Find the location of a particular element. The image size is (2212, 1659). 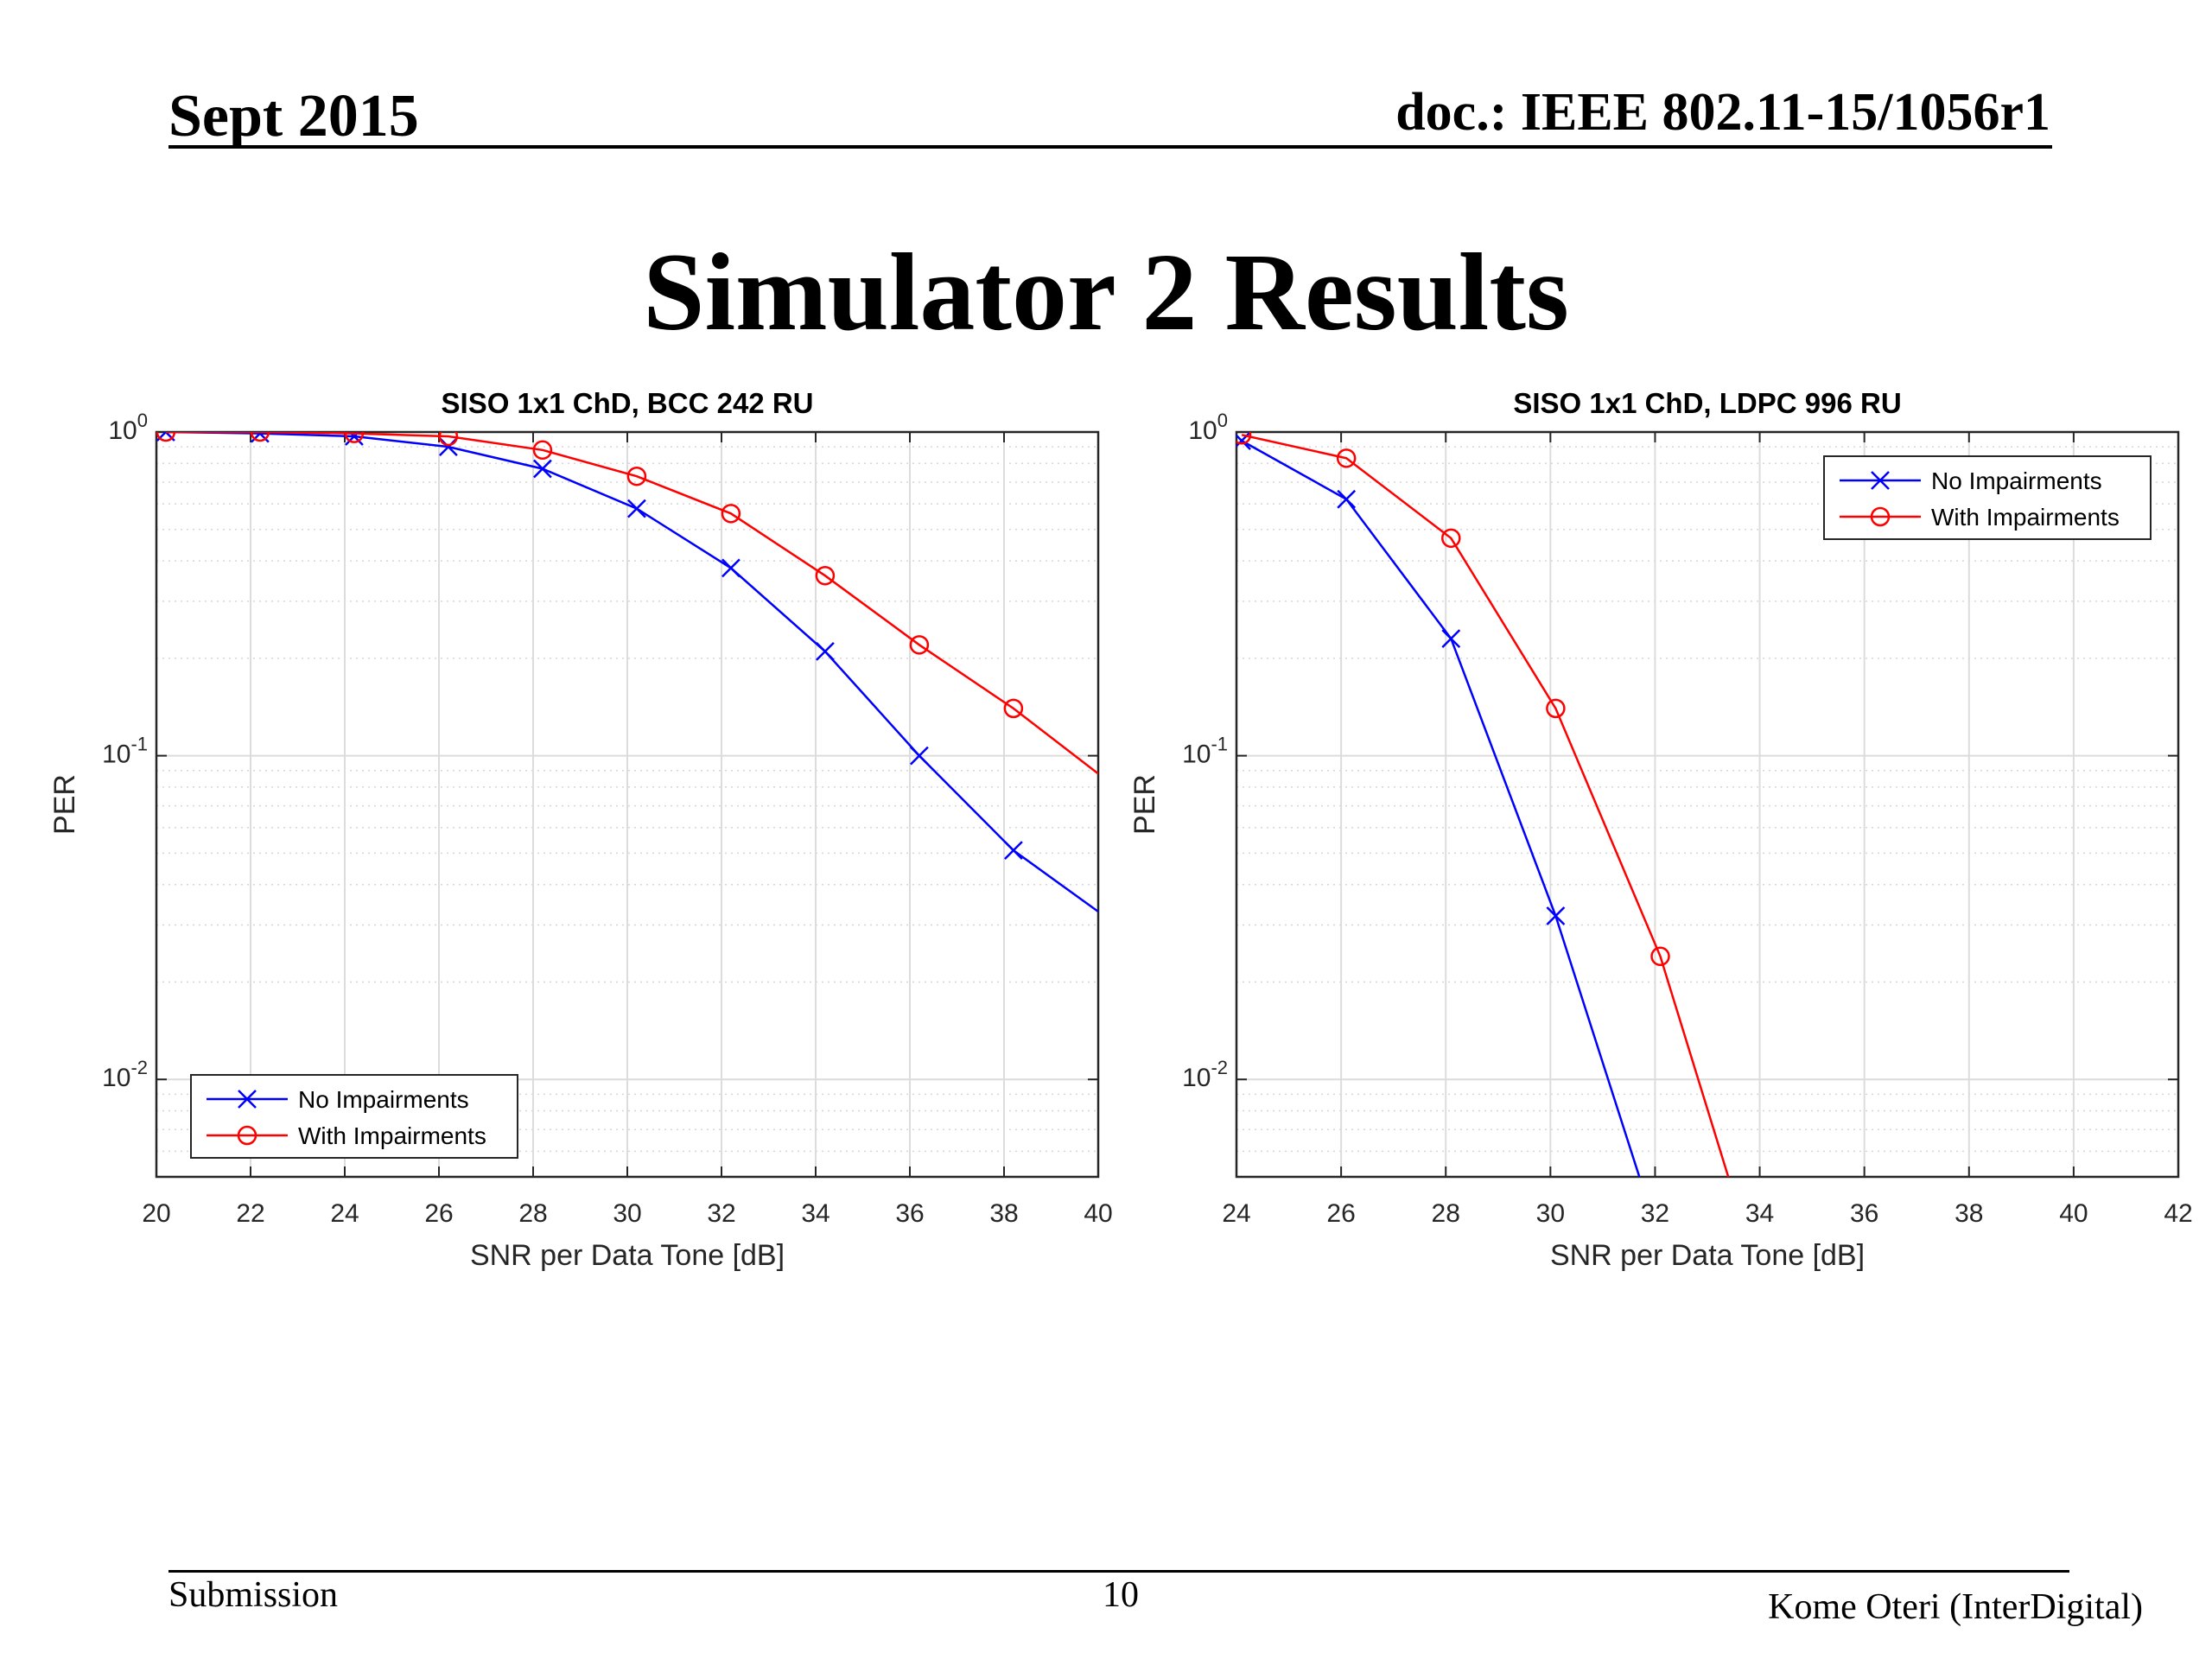

legend-box is located at coordinates (354, 1116).